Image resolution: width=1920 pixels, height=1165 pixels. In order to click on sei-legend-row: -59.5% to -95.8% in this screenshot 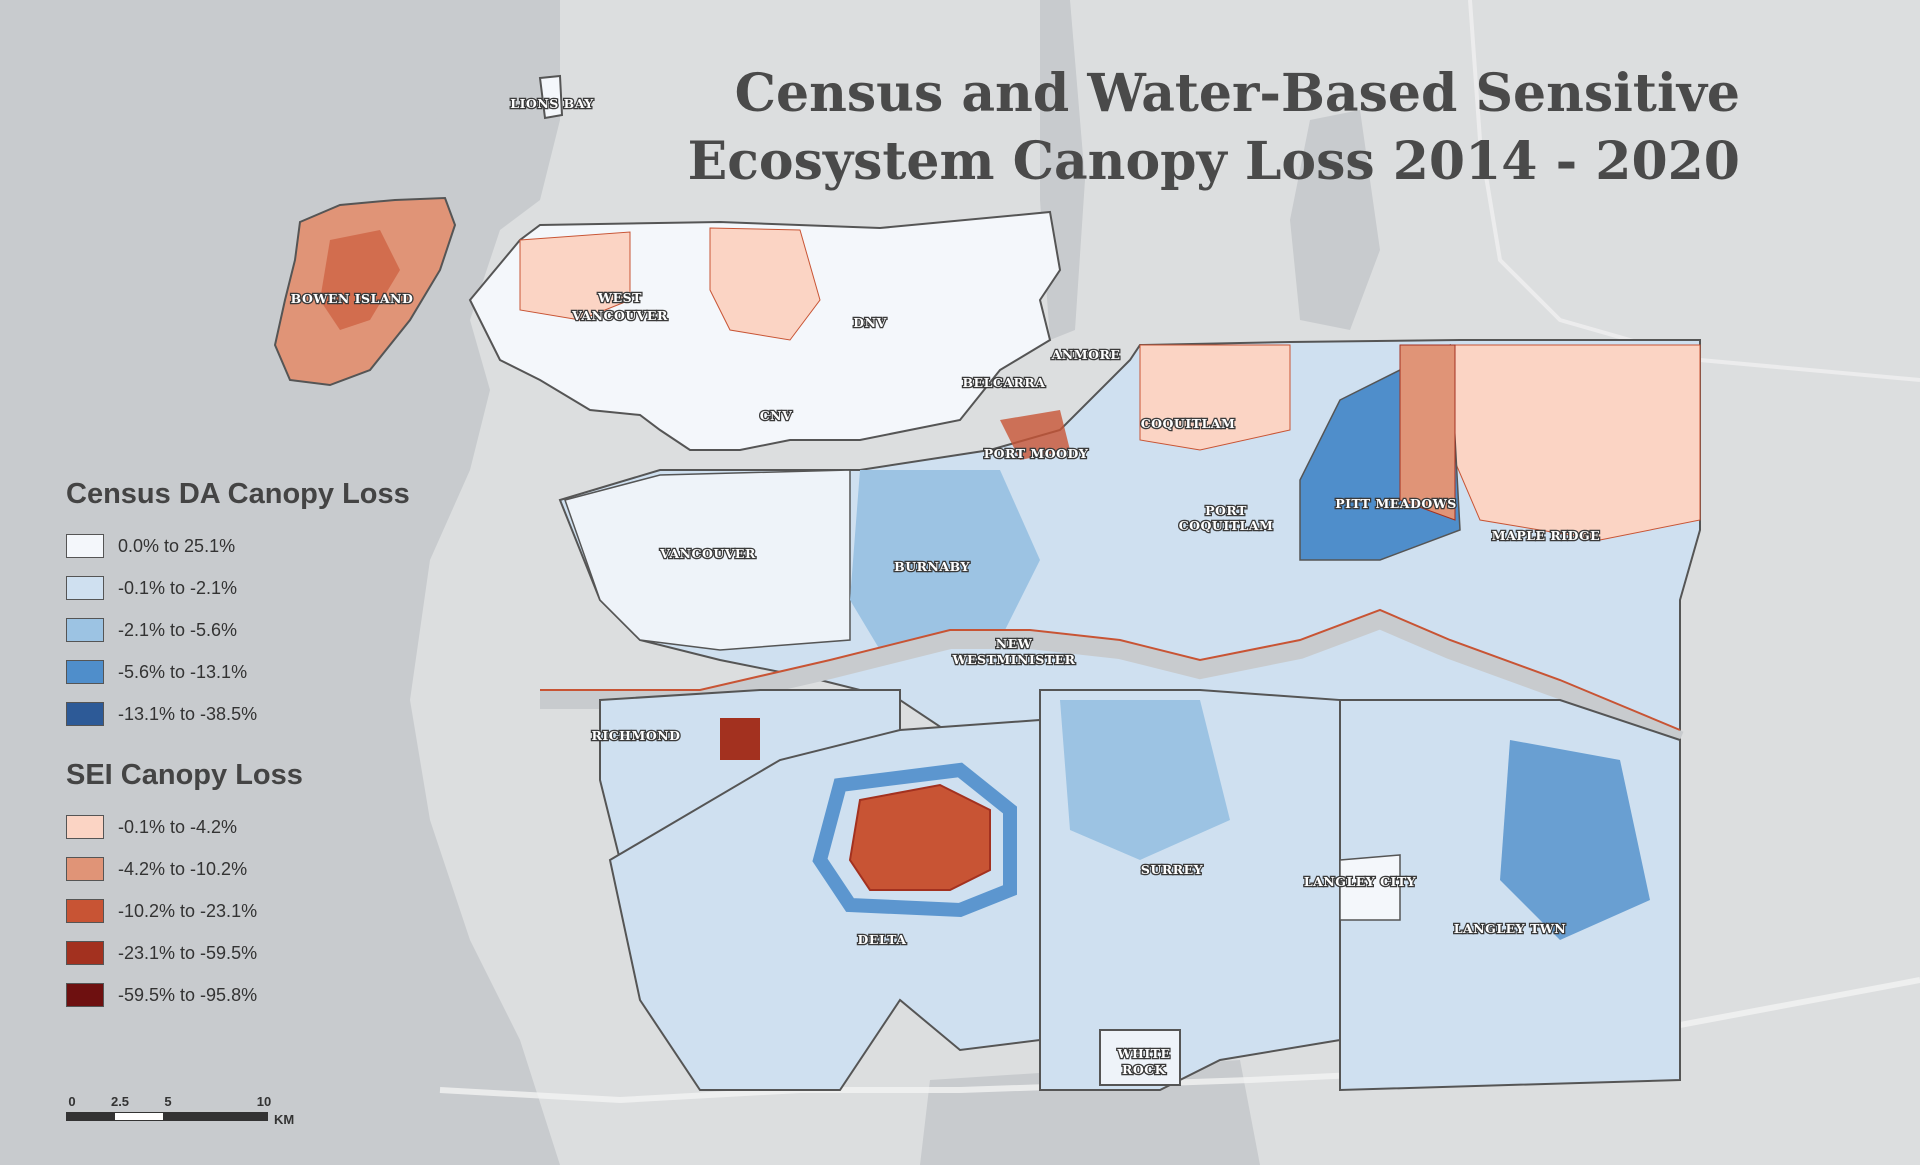, I will do `click(266, 995)`.